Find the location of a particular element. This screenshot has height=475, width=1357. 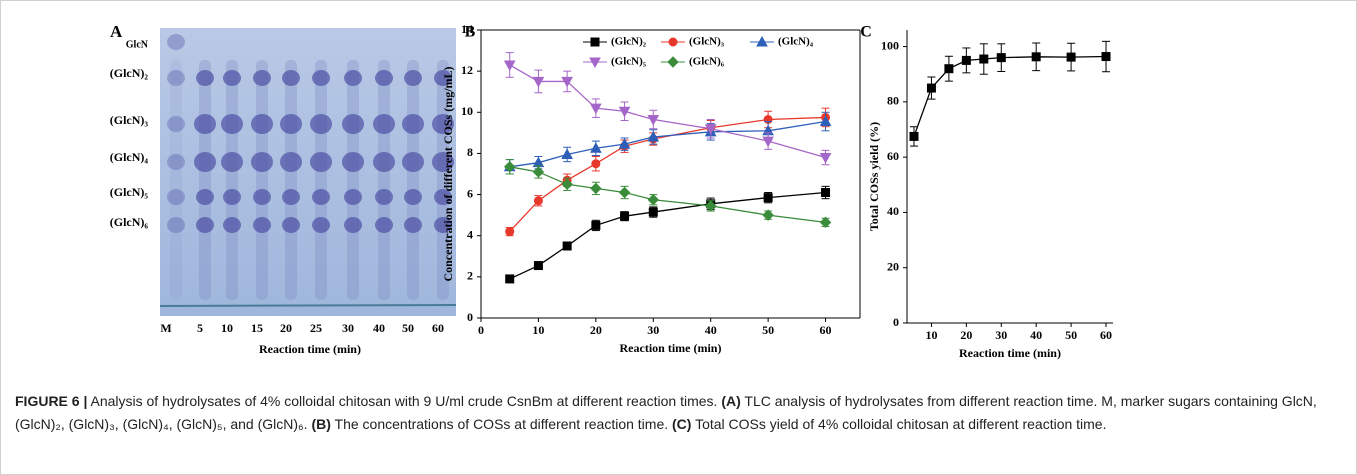

y-tick-label: 80 is located at coordinates (893, 101).